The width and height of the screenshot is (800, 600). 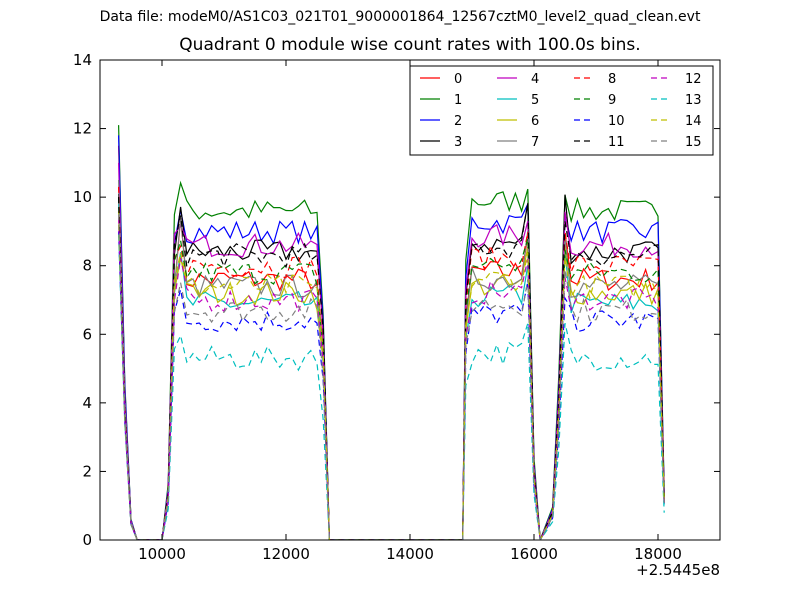 What do you see at coordinates (458, 100) in the screenshot?
I see `legend-label-1: 1` at bounding box center [458, 100].